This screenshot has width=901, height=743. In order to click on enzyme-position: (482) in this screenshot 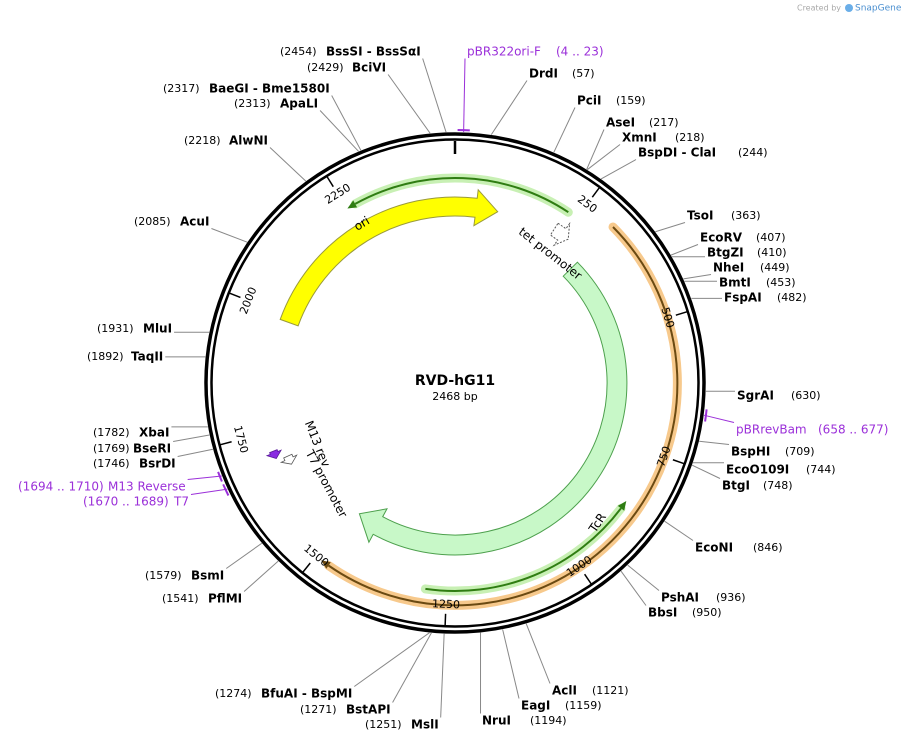, I will do `click(792, 297)`.